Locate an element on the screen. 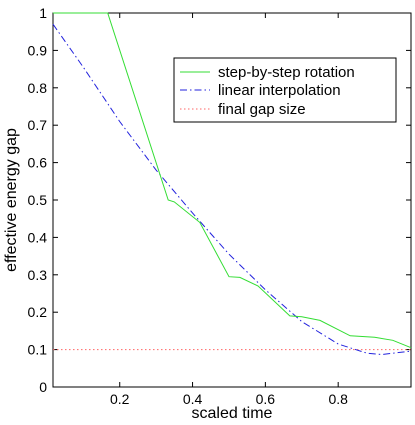 The image size is (415, 425). legend-box is located at coordinates (285, 90).